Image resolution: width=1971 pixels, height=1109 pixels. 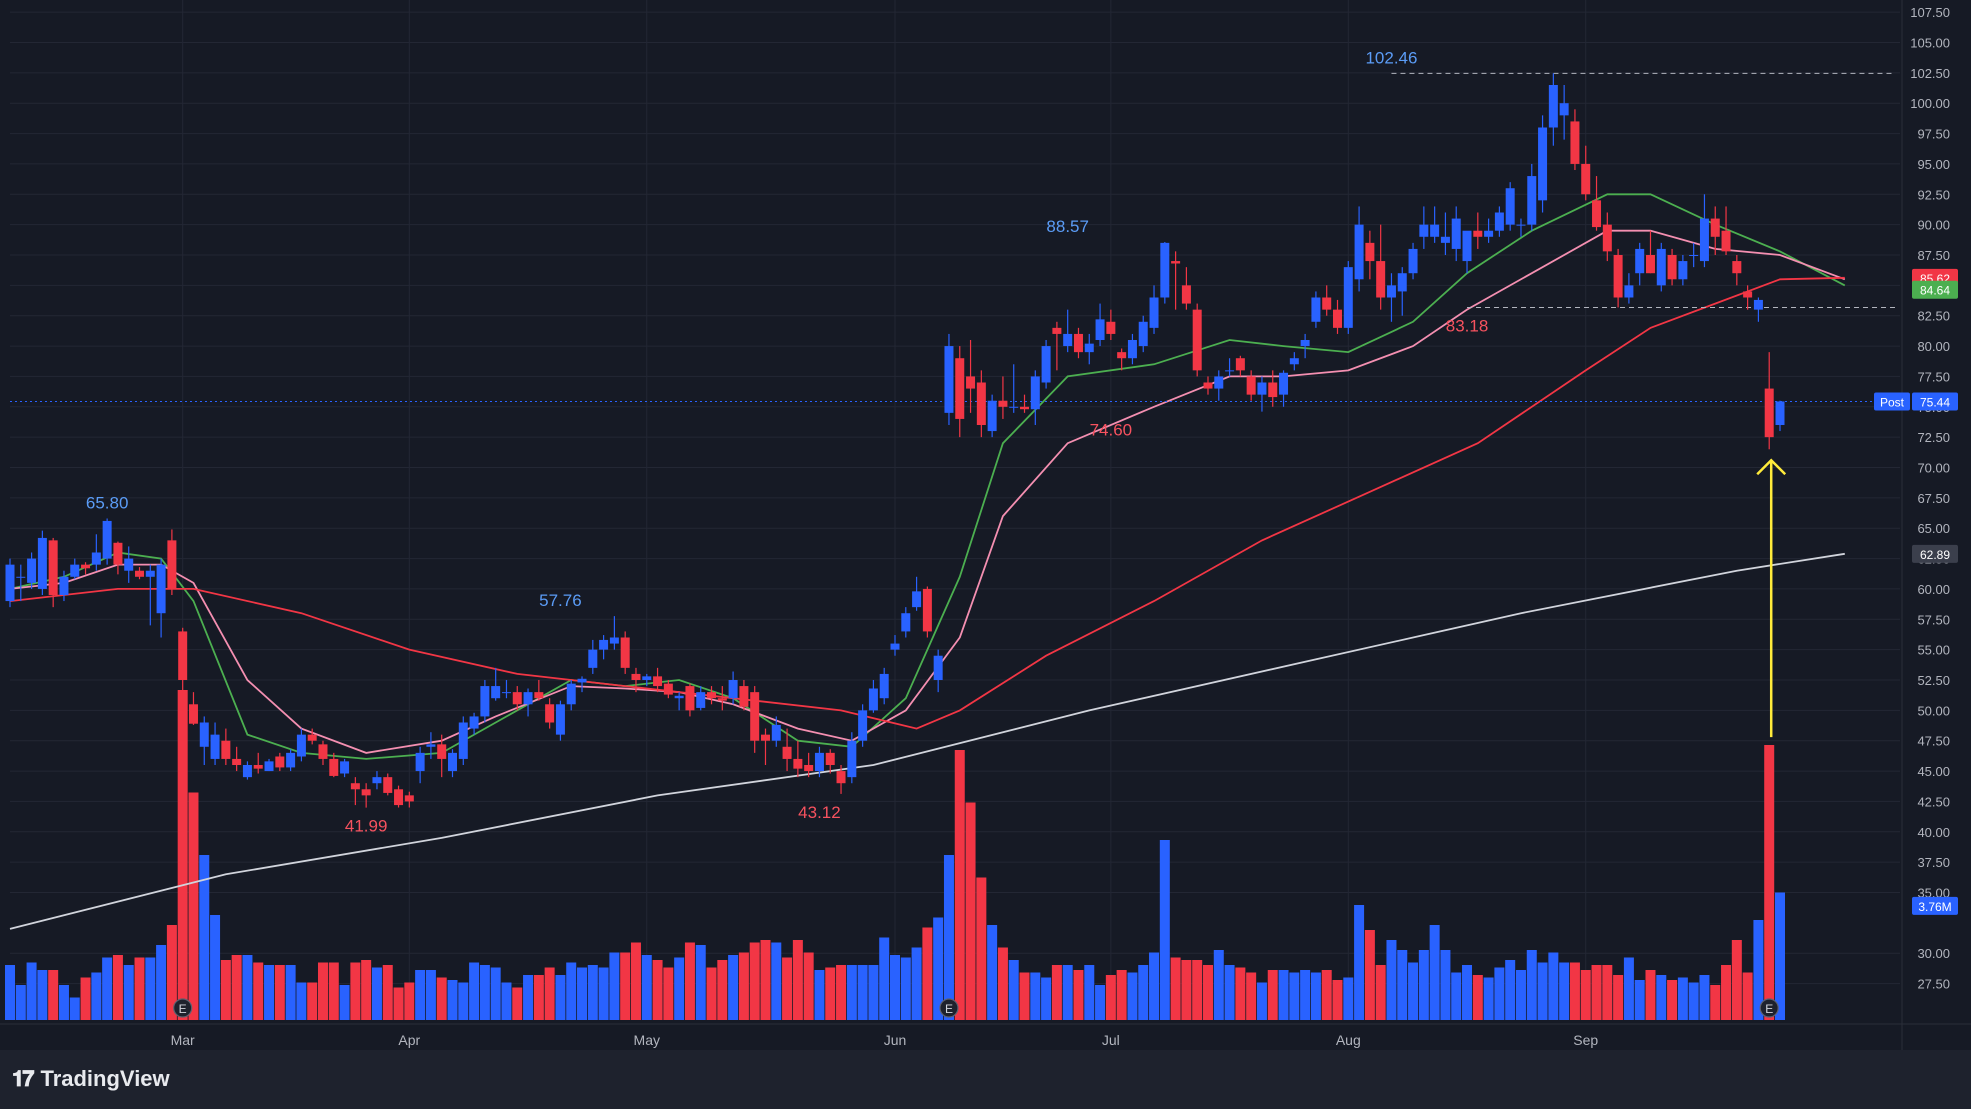 I want to click on y-tick-label: 45.00, so click(x=1933, y=771).